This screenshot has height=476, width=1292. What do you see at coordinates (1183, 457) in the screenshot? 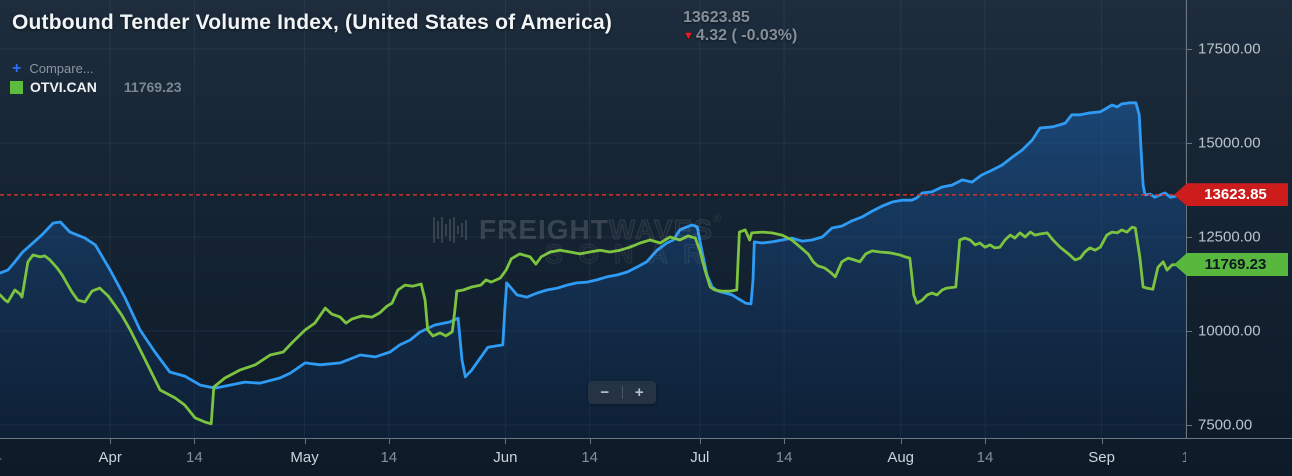
I see `time-axis-label: 1` at bounding box center [1183, 457].